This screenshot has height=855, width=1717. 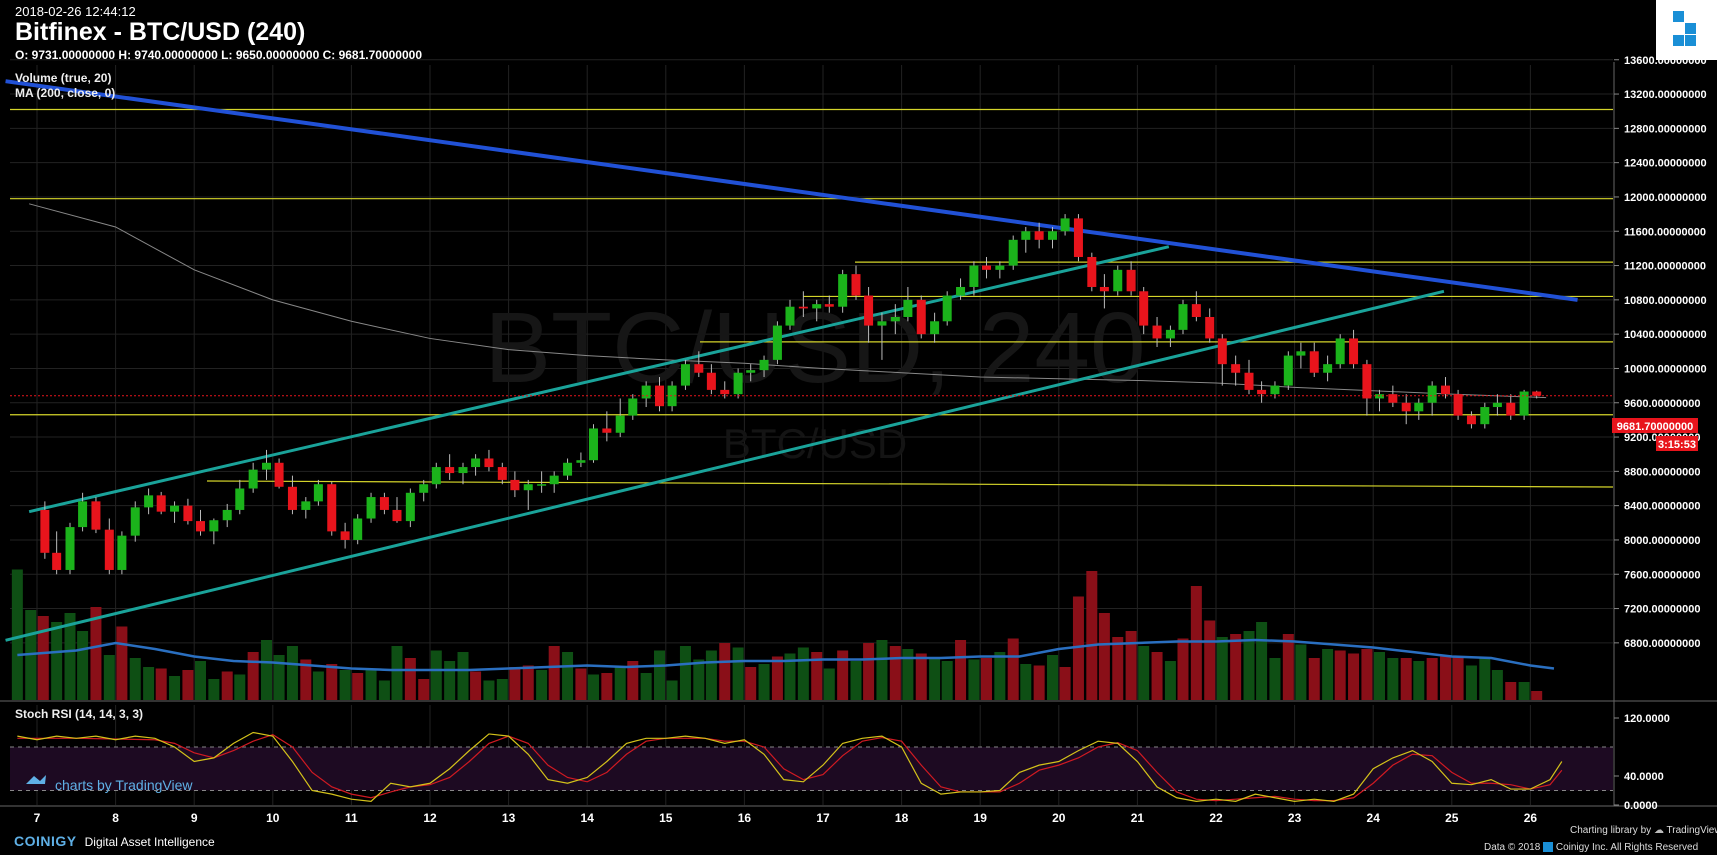 I want to click on y-axis-tick-label: 11200.00000000, so click(x=1665, y=267).